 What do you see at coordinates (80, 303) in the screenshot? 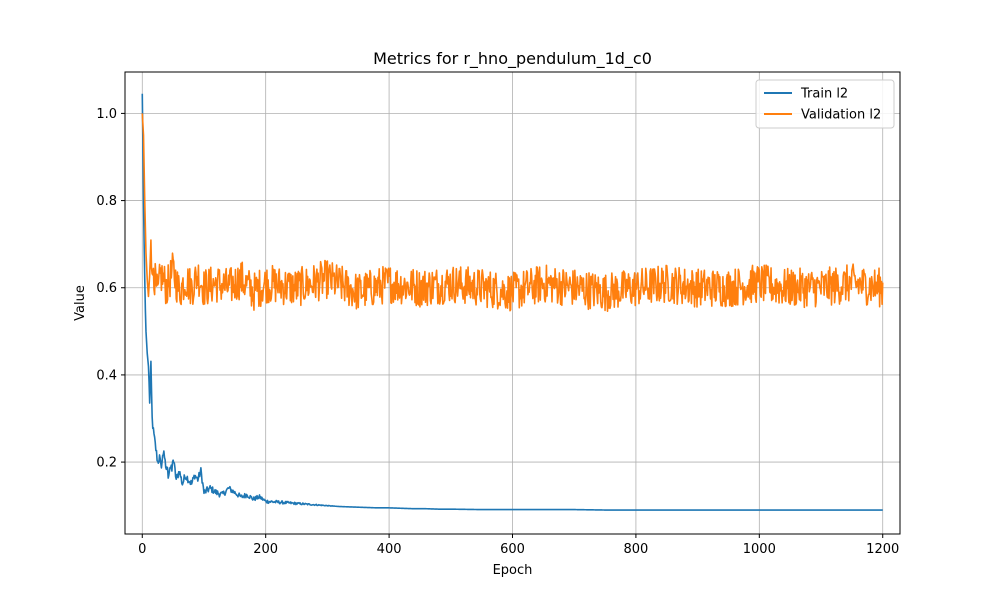
I see `y-axis-label: Value` at bounding box center [80, 303].